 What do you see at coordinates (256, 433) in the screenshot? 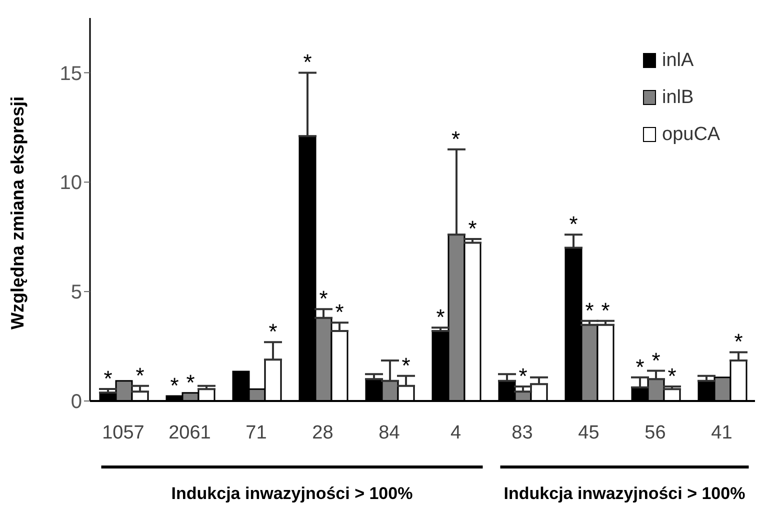
I see `x-tick-label: 71` at bounding box center [256, 433].